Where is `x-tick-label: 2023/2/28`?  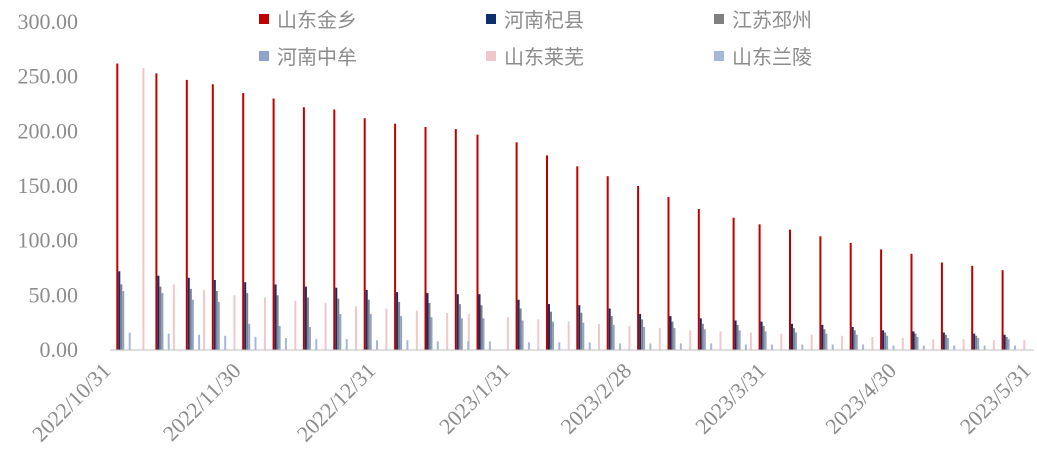
x-tick-label: 2023/2/28 is located at coordinates (596, 398).